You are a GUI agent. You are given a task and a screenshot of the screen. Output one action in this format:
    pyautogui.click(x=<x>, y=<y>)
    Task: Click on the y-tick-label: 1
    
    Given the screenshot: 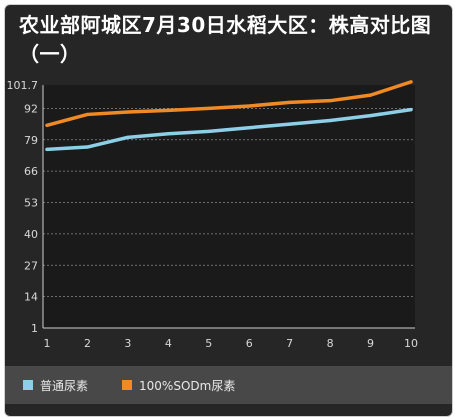 What is the action you would take?
    pyautogui.click(x=34, y=328)
    